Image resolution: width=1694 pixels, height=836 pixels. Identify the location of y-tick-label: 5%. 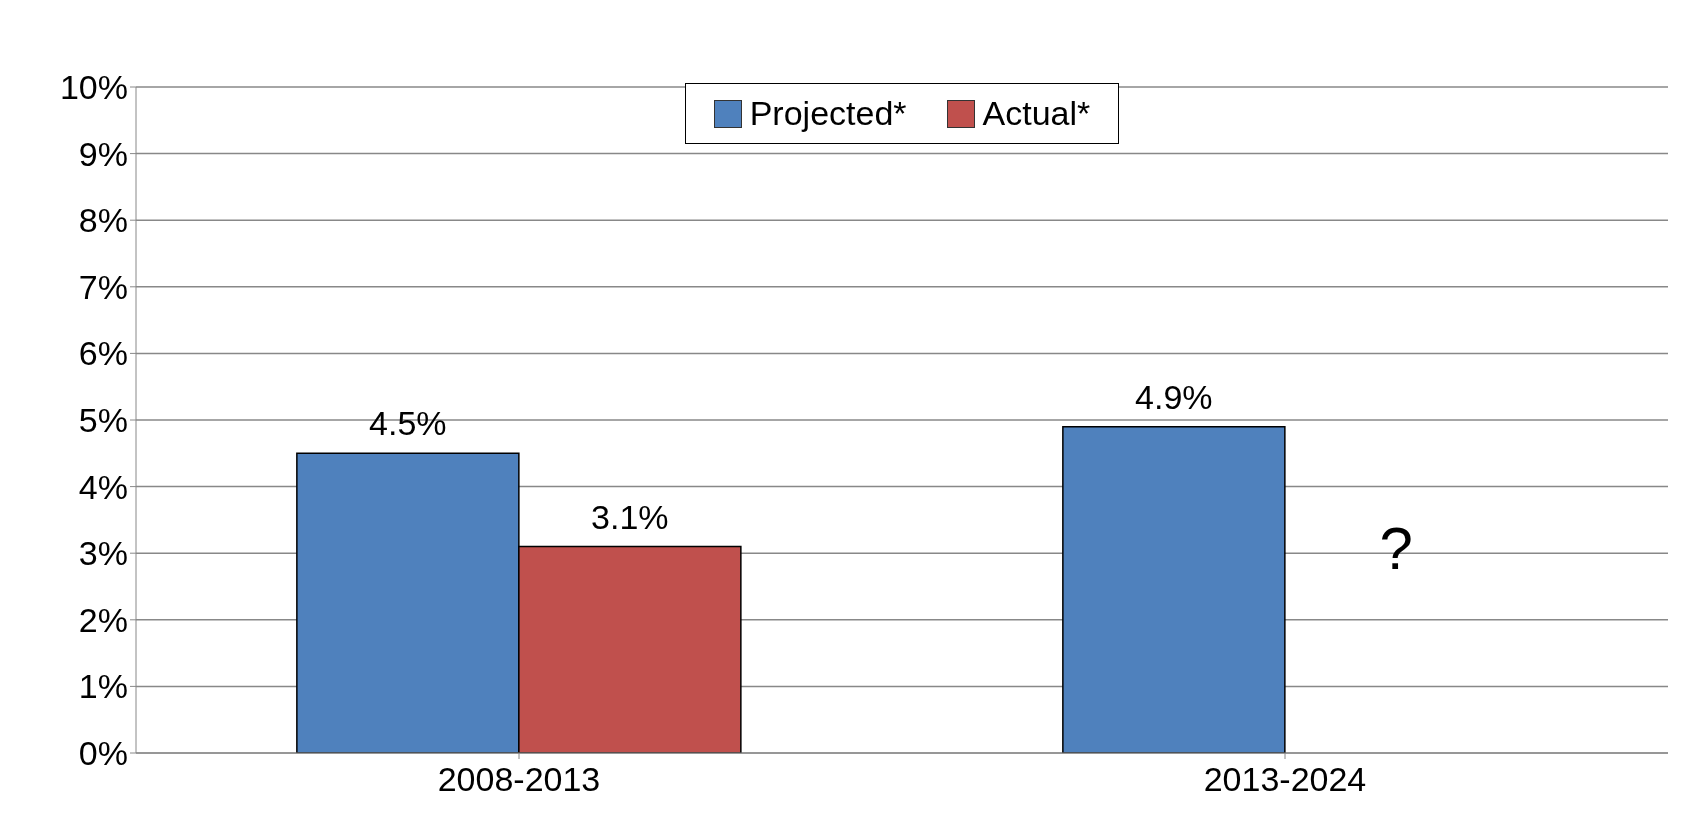
(103, 420).